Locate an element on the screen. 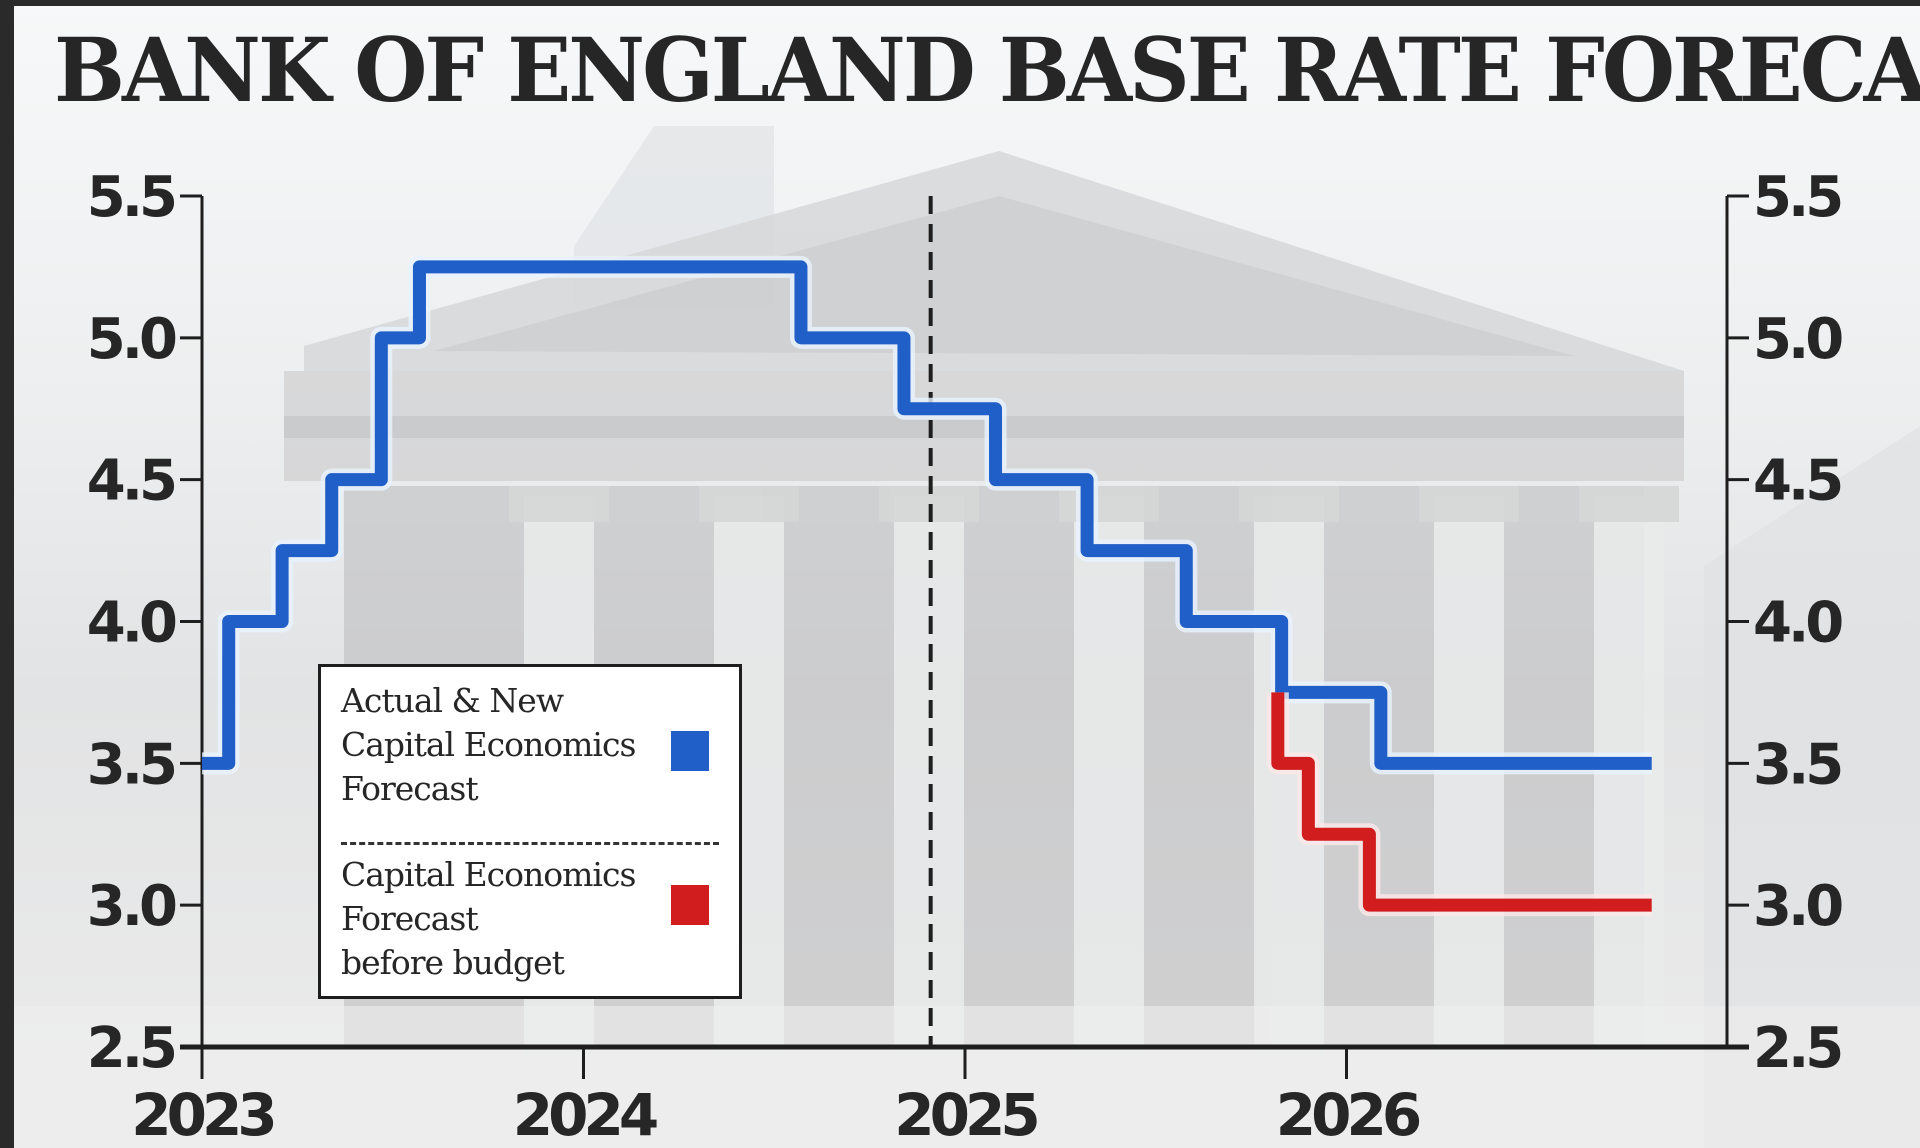  y-tick-label-left: 5.5 is located at coordinates (131, 197).